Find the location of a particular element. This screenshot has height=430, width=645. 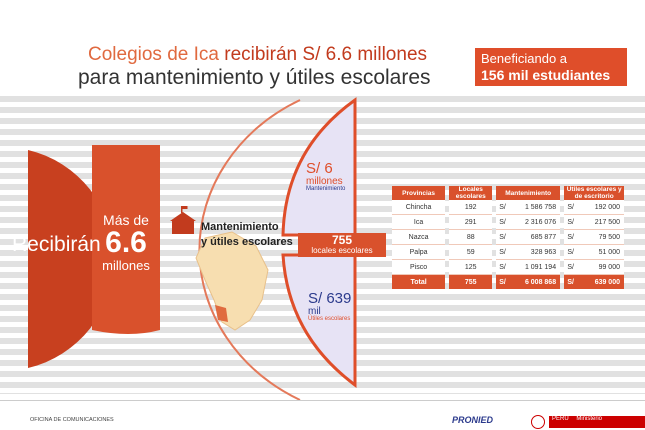

arc-bottom-caption: Útiles escolares is located at coordinates (329, 319).